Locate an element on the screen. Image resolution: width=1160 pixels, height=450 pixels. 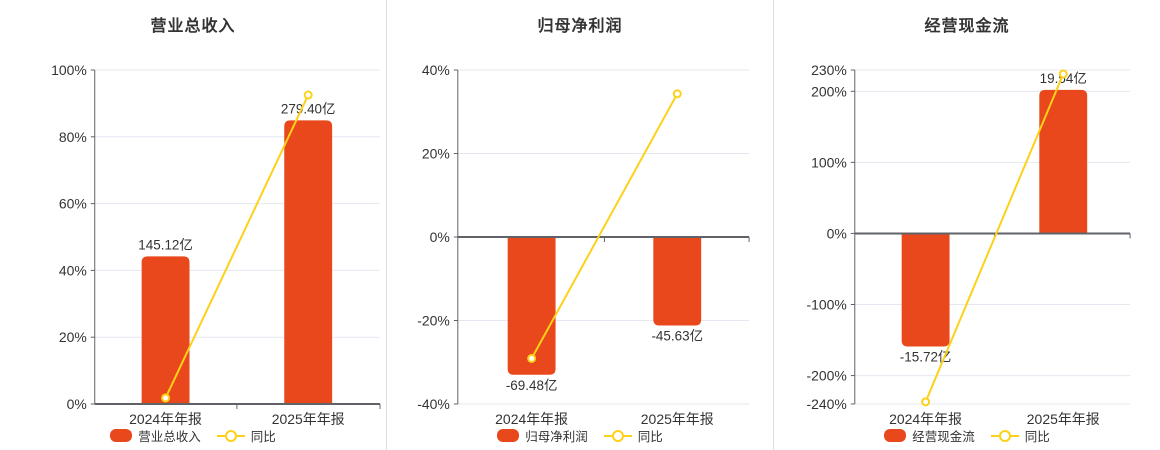
chart-title: 经营现金流 is located at coordinates (967, 26).